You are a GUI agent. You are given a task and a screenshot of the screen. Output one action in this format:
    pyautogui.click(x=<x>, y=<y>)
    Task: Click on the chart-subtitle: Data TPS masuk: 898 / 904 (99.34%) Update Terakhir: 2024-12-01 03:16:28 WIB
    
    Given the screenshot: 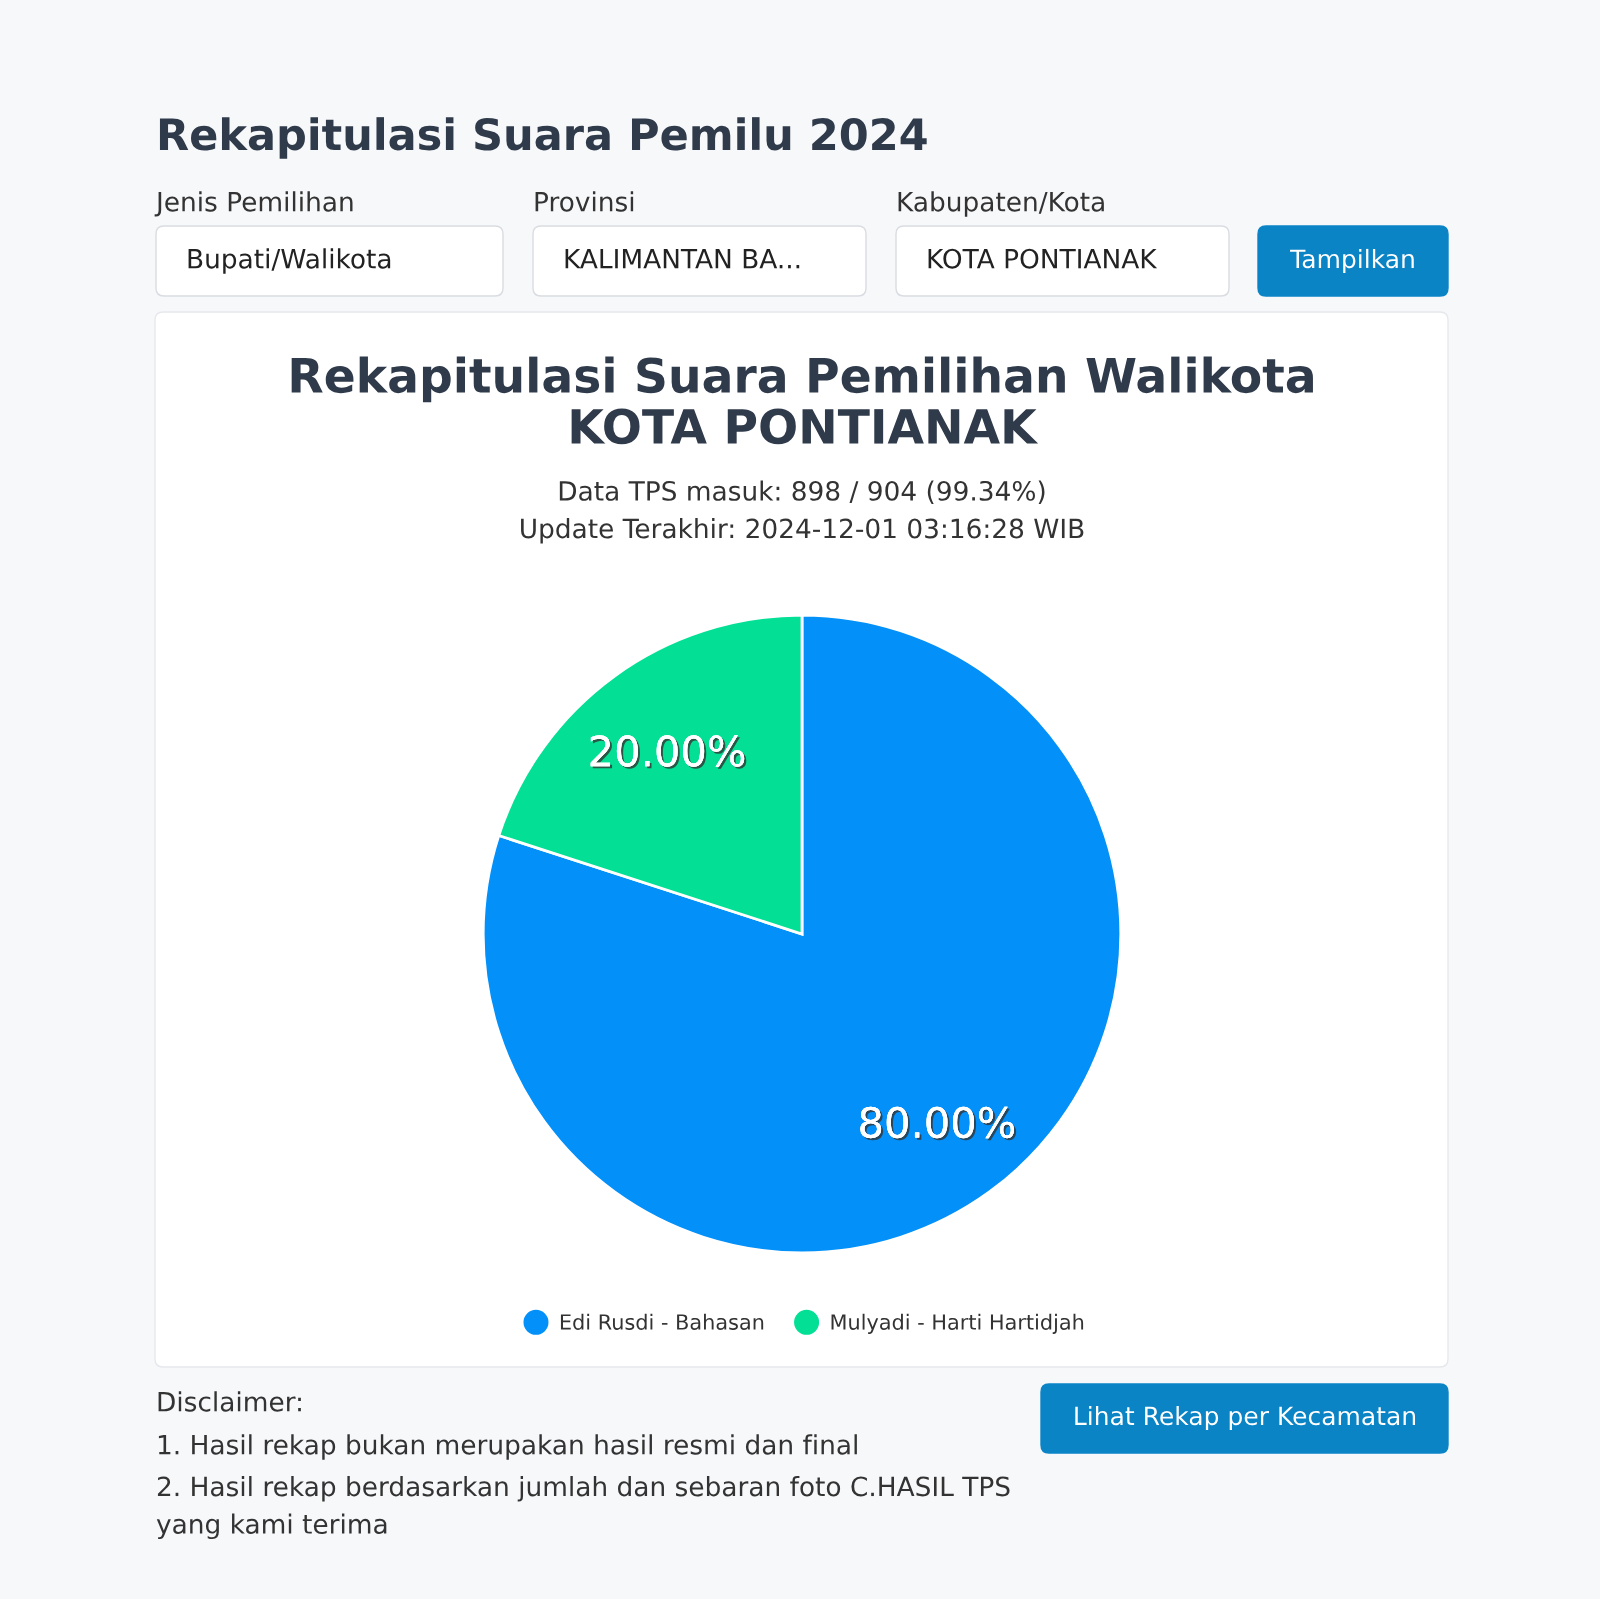 What is the action you would take?
    pyautogui.click(x=802, y=512)
    